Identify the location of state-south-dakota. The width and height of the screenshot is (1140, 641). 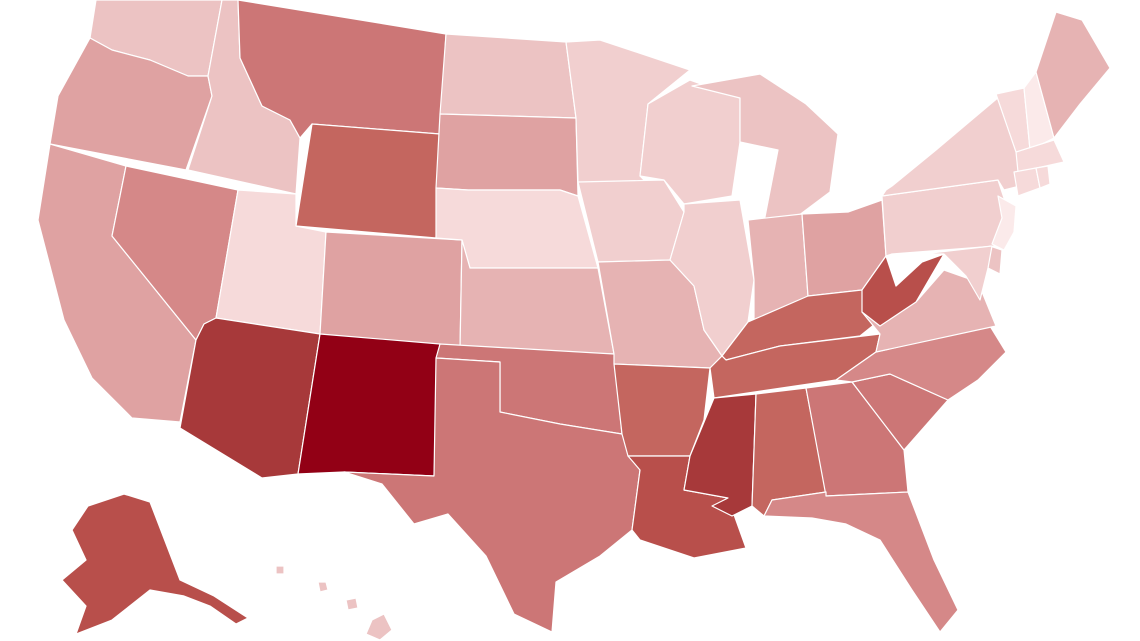
(507, 155).